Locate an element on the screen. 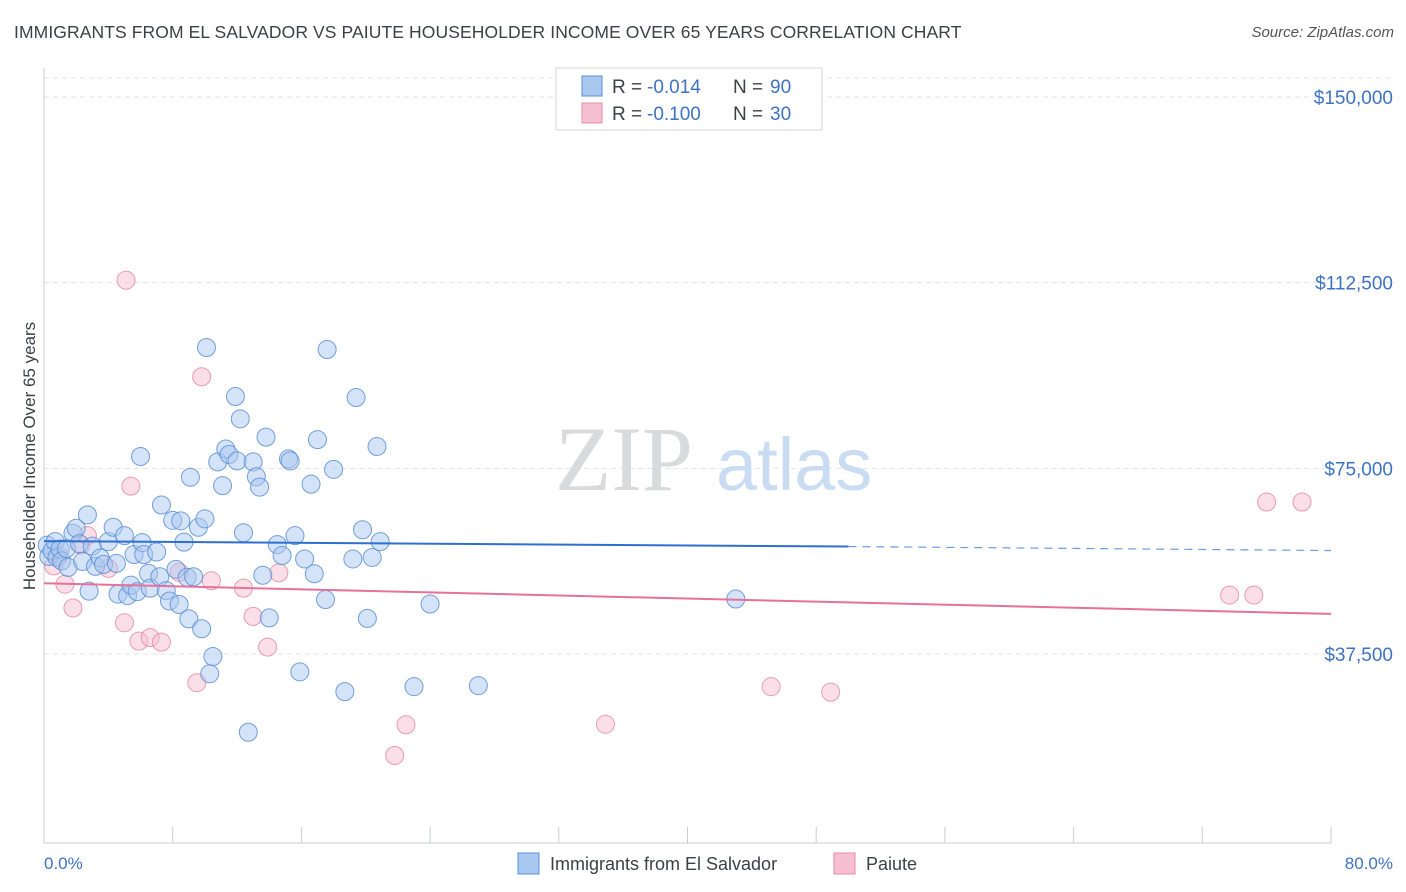  series-swatch-el-salvador is located at coordinates (528, 863).